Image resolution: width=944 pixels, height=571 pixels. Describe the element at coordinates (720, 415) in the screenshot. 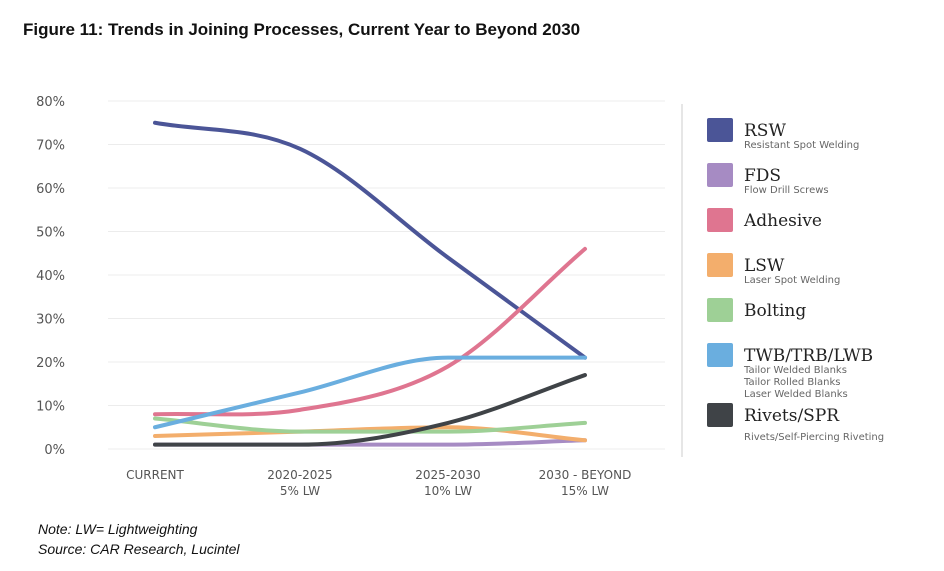

I see `legend-swatch-rivets-spr` at that location.